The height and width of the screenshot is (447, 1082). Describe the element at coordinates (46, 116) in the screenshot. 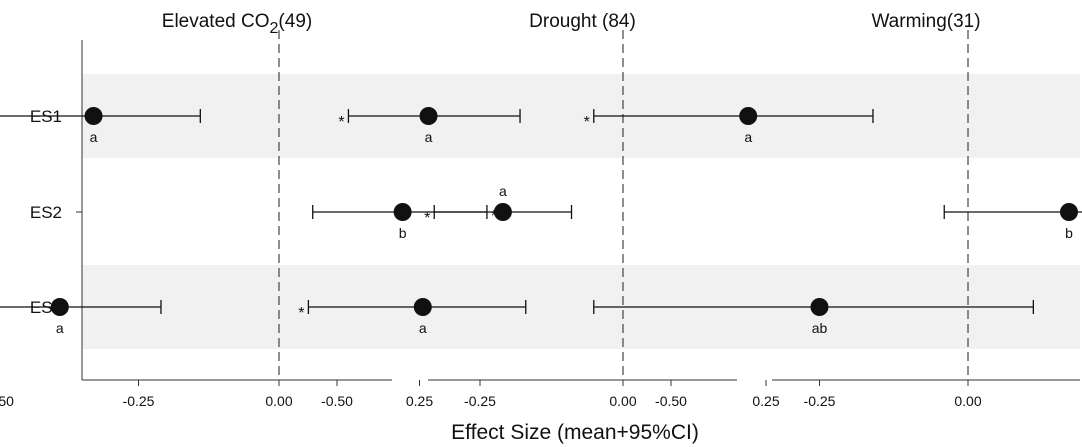

I see `row-label: ES1` at that location.